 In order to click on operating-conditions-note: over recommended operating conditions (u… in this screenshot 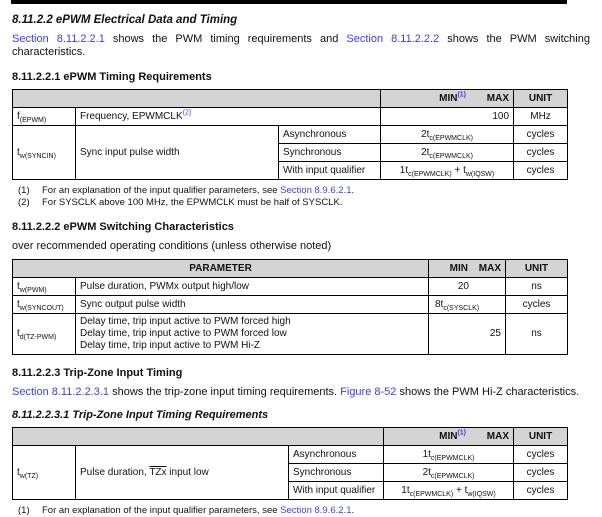, I will do `click(172, 246)`.